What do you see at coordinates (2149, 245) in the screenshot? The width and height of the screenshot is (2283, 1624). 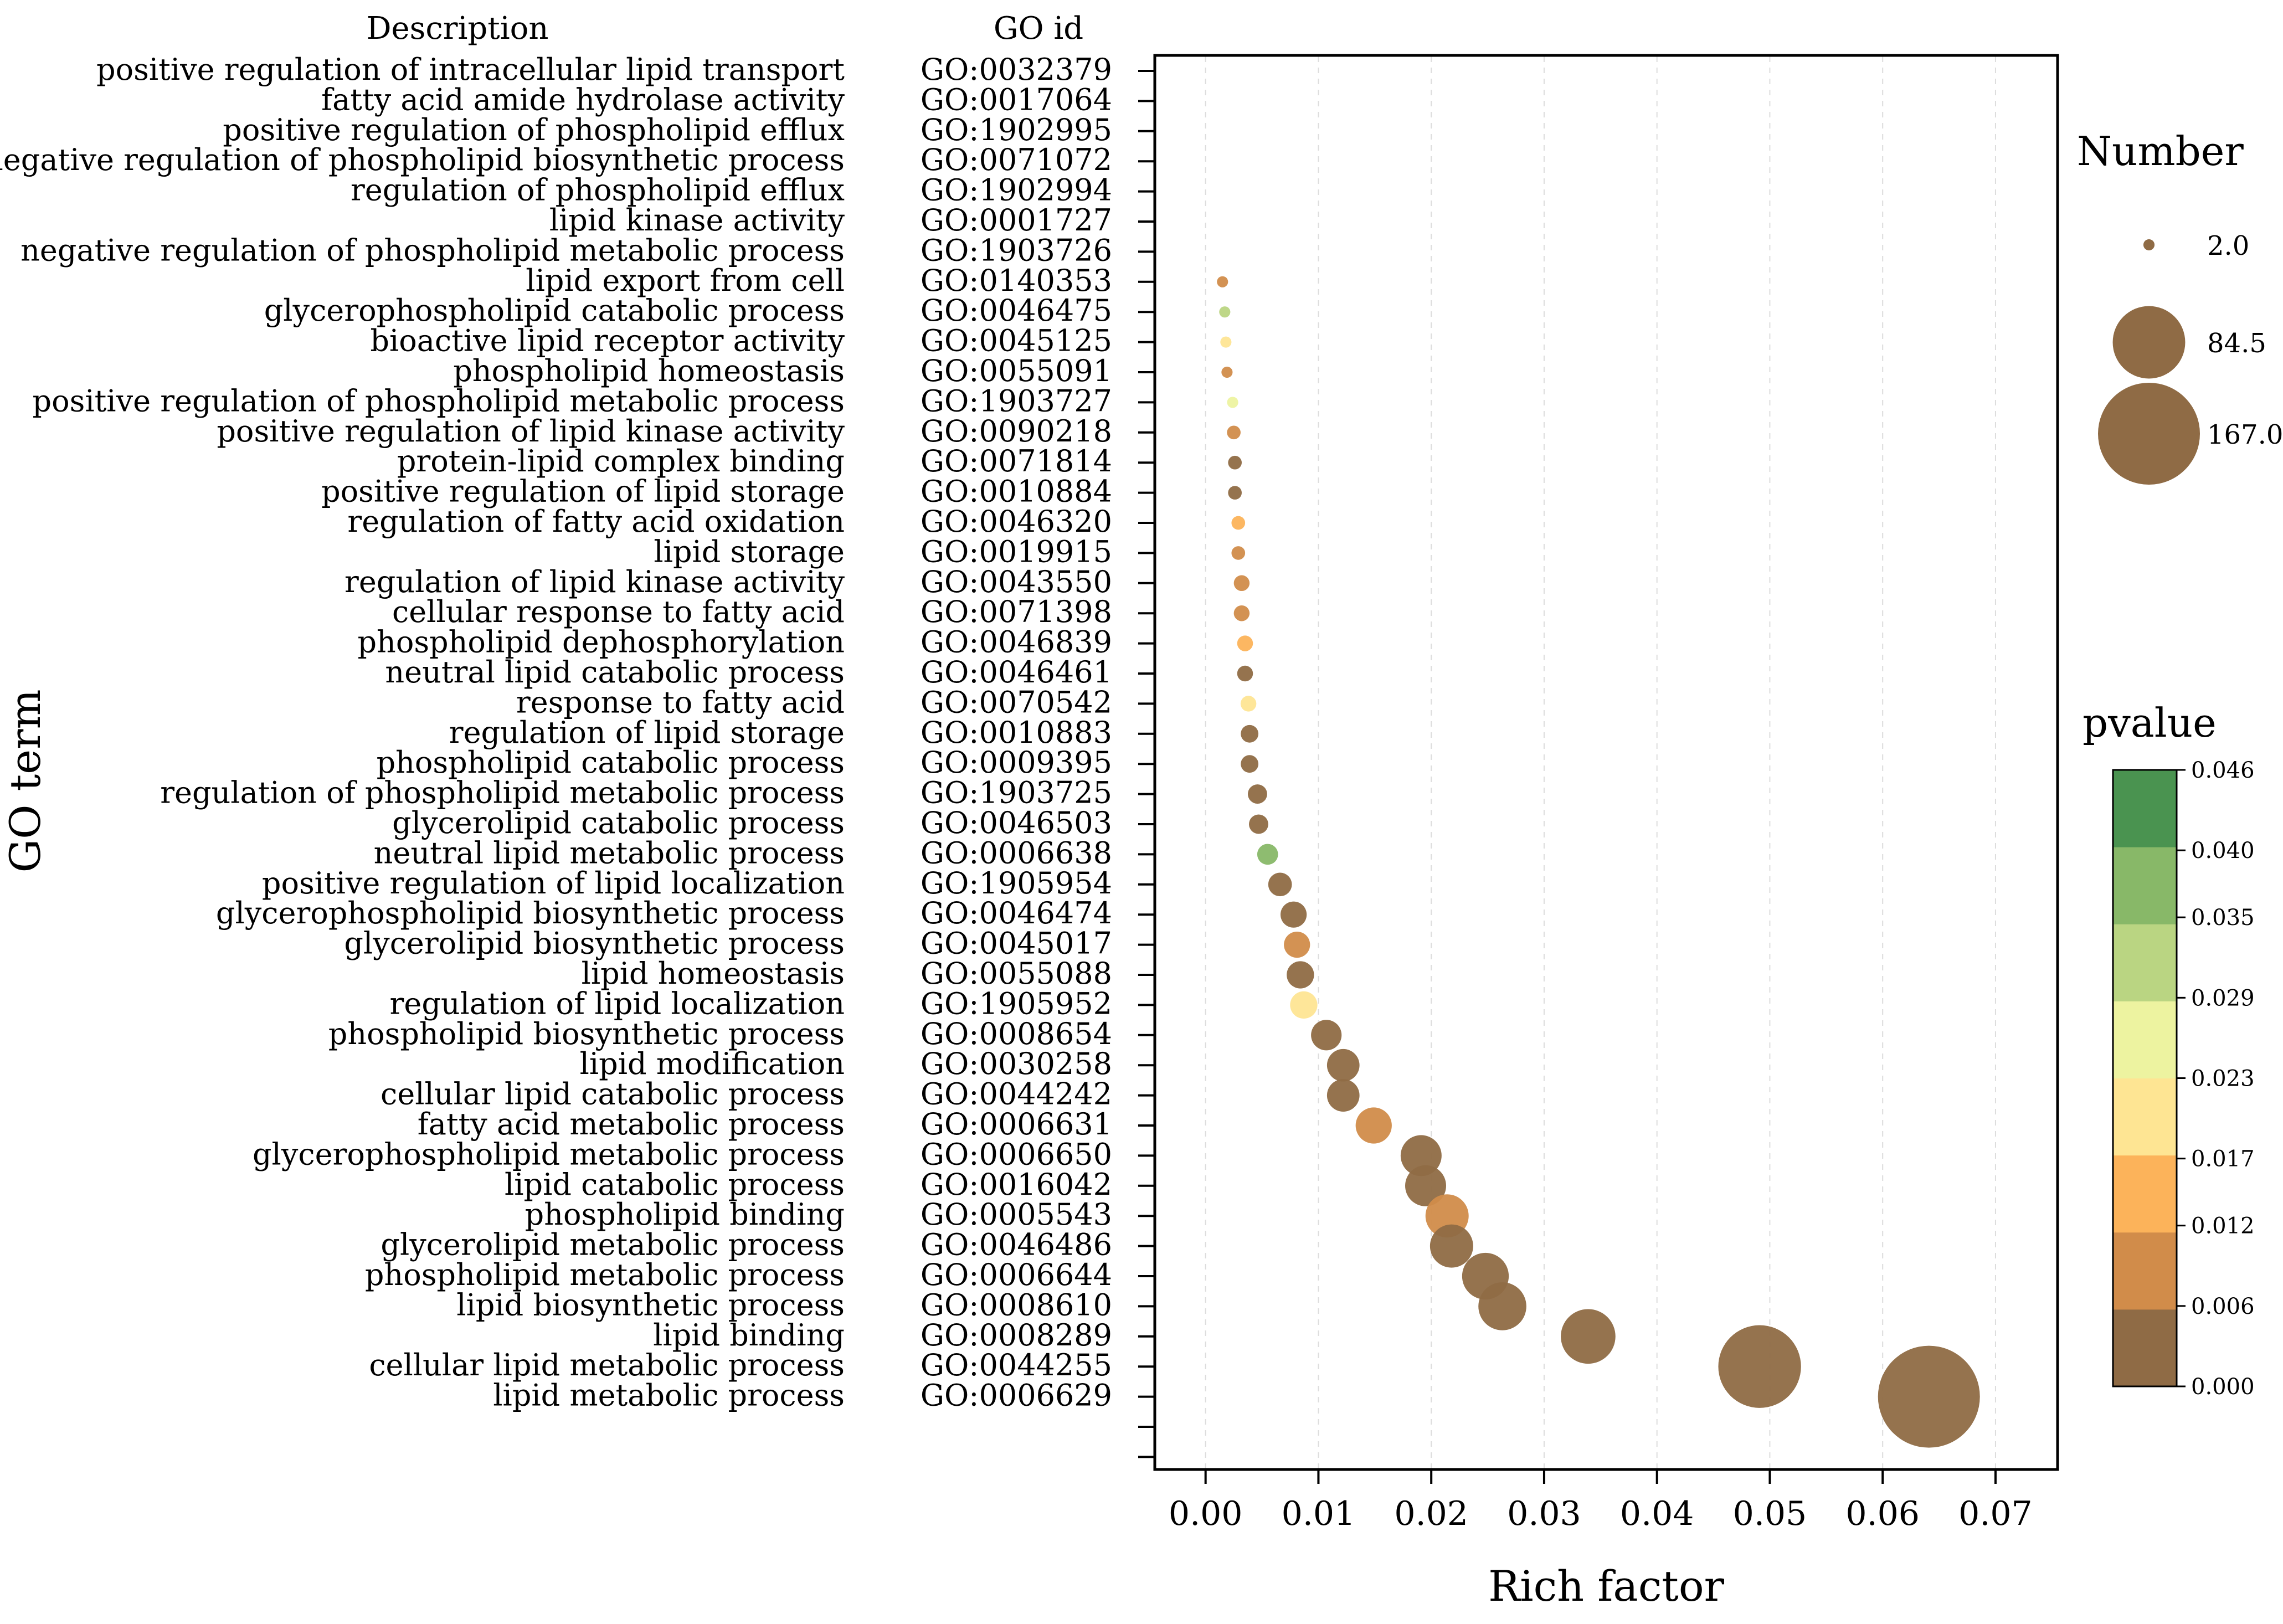 I see `size-legend-circle` at bounding box center [2149, 245].